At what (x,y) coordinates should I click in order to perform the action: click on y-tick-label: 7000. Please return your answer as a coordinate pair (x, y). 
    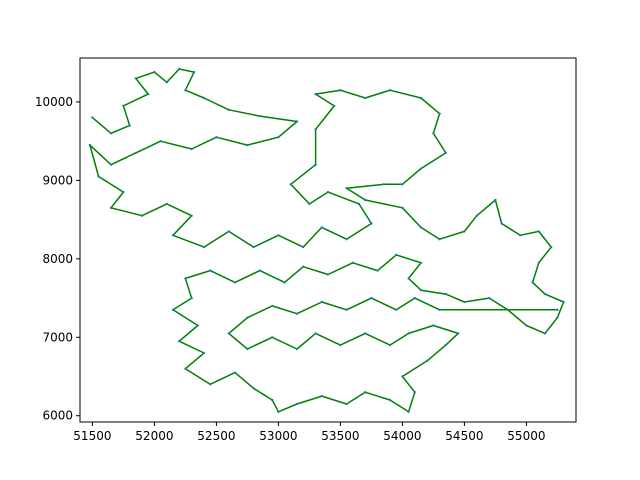
    Looking at the image, I should click on (57, 337).